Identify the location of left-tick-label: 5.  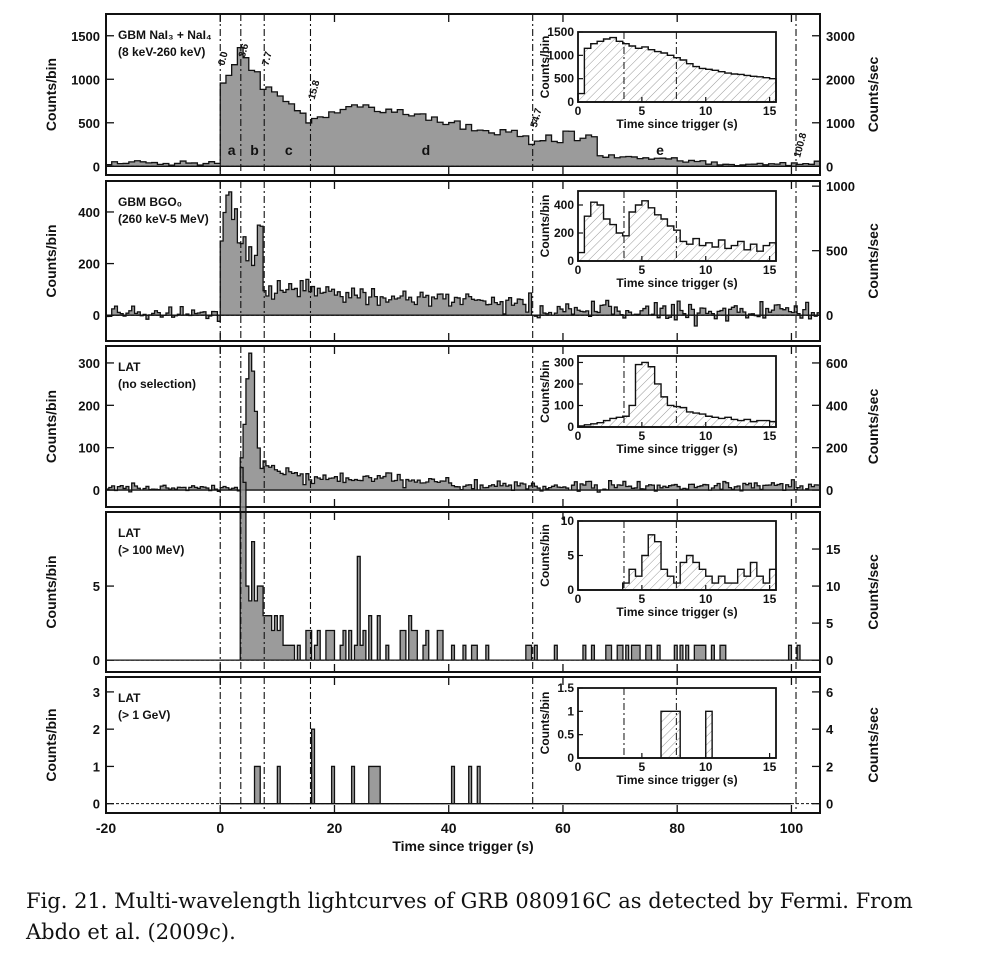
(96, 586).